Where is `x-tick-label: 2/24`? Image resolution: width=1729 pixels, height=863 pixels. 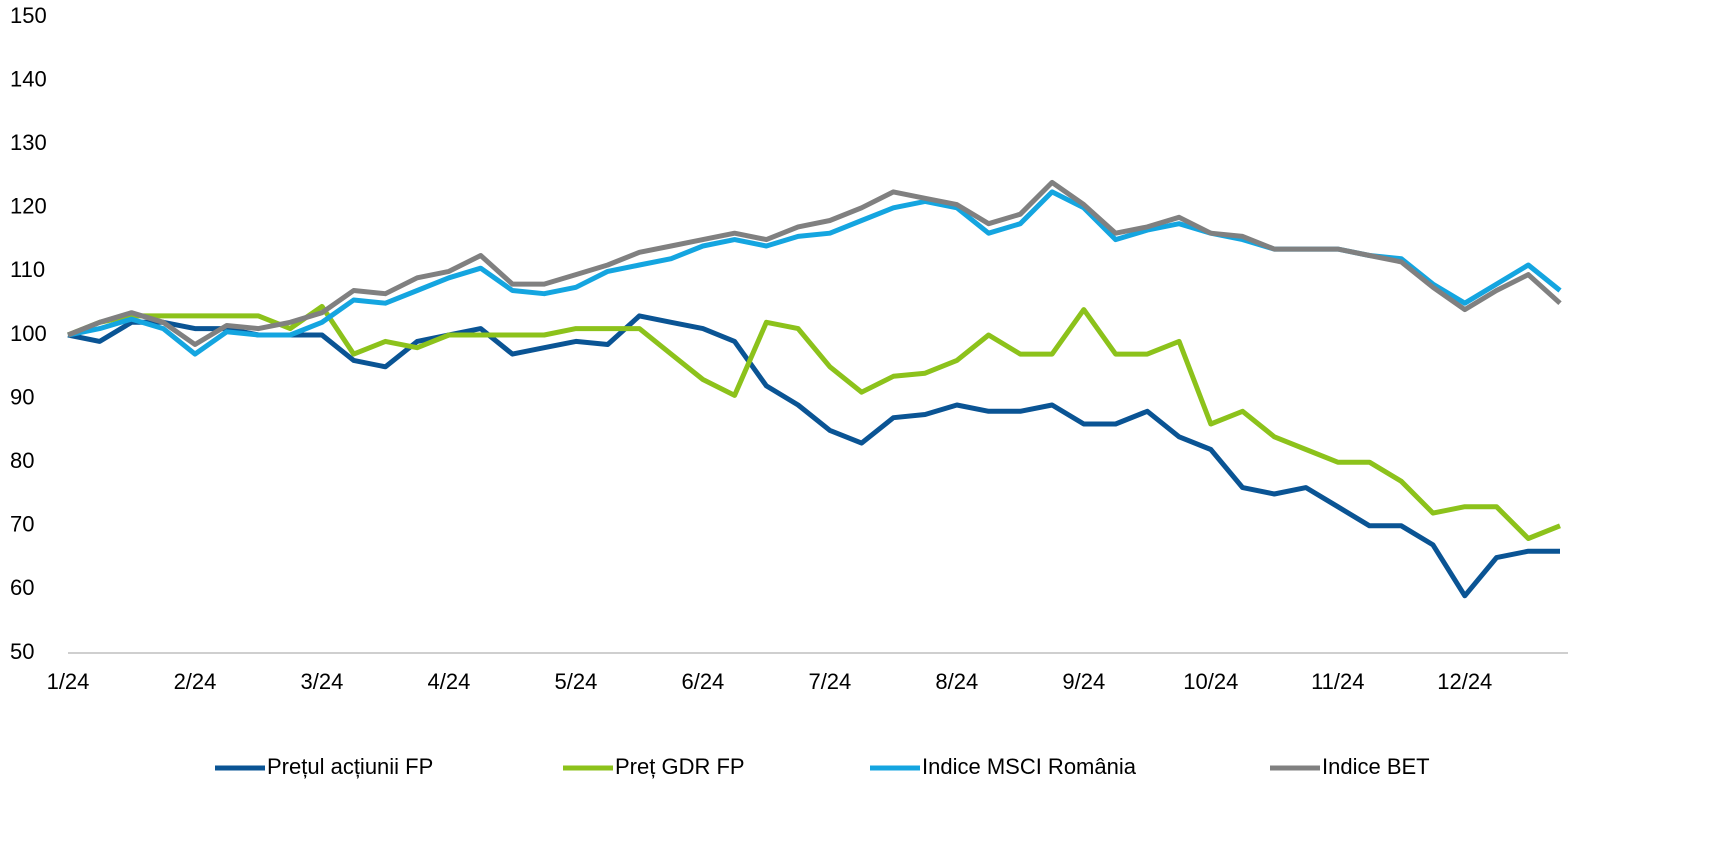
x-tick-label: 2/24 is located at coordinates (195, 681).